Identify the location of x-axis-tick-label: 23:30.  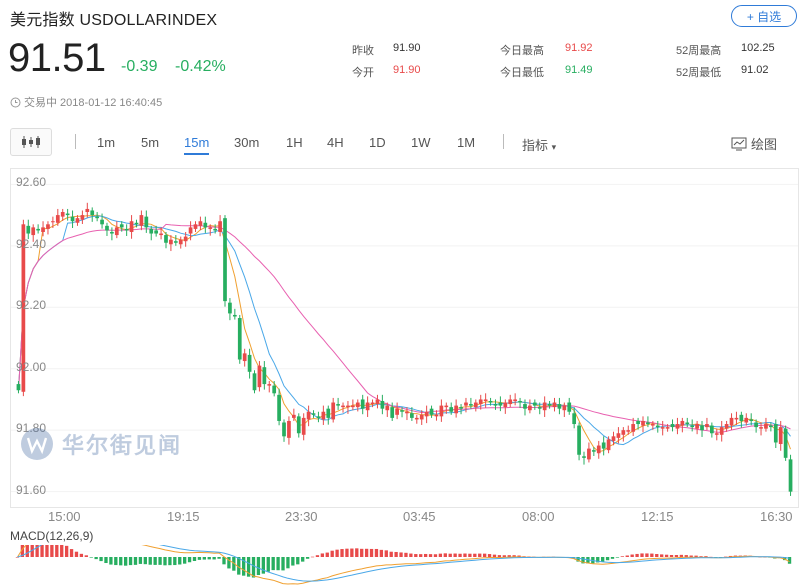
(301, 516).